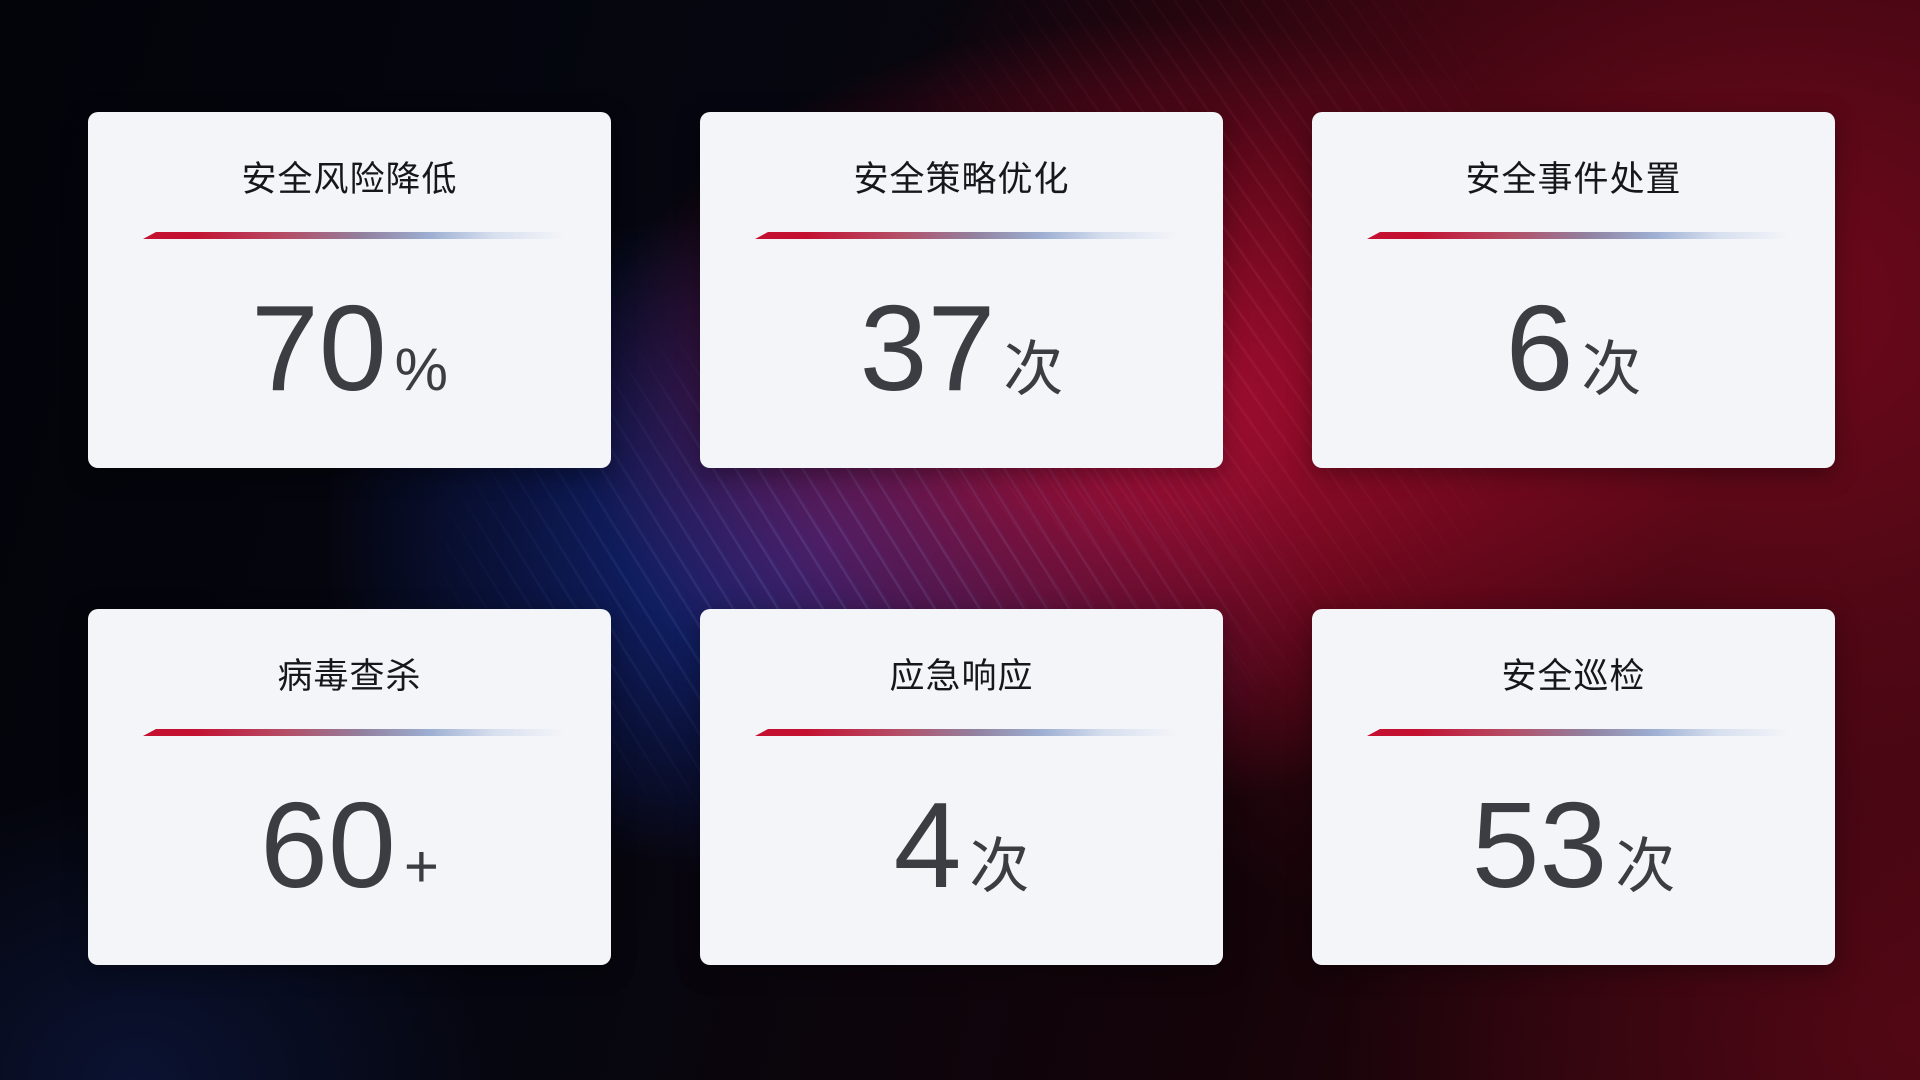  Describe the element at coordinates (927, 347) in the screenshot. I see `stat-value: 37` at that location.